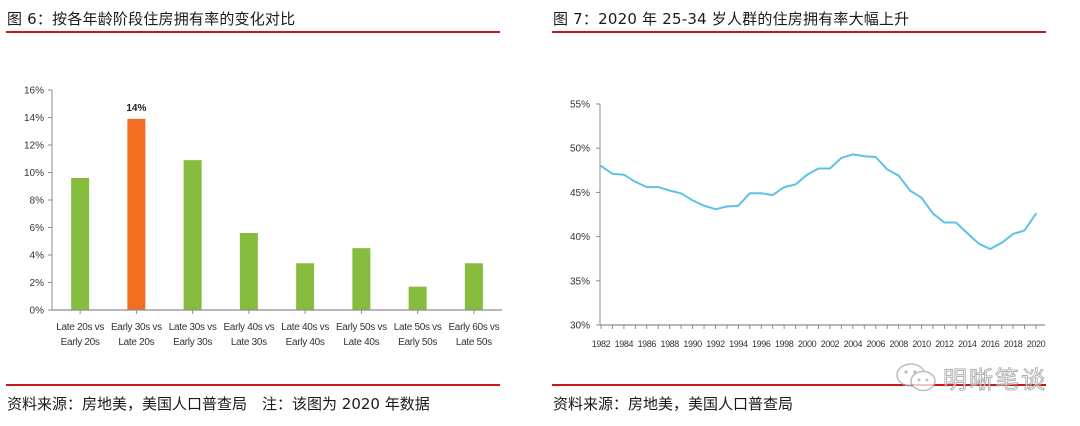 This screenshot has height=426, width=1080. What do you see at coordinates (37, 311) in the screenshot?
I see `bar-y-tick-label: 0%` at bounding box center [37, 311].